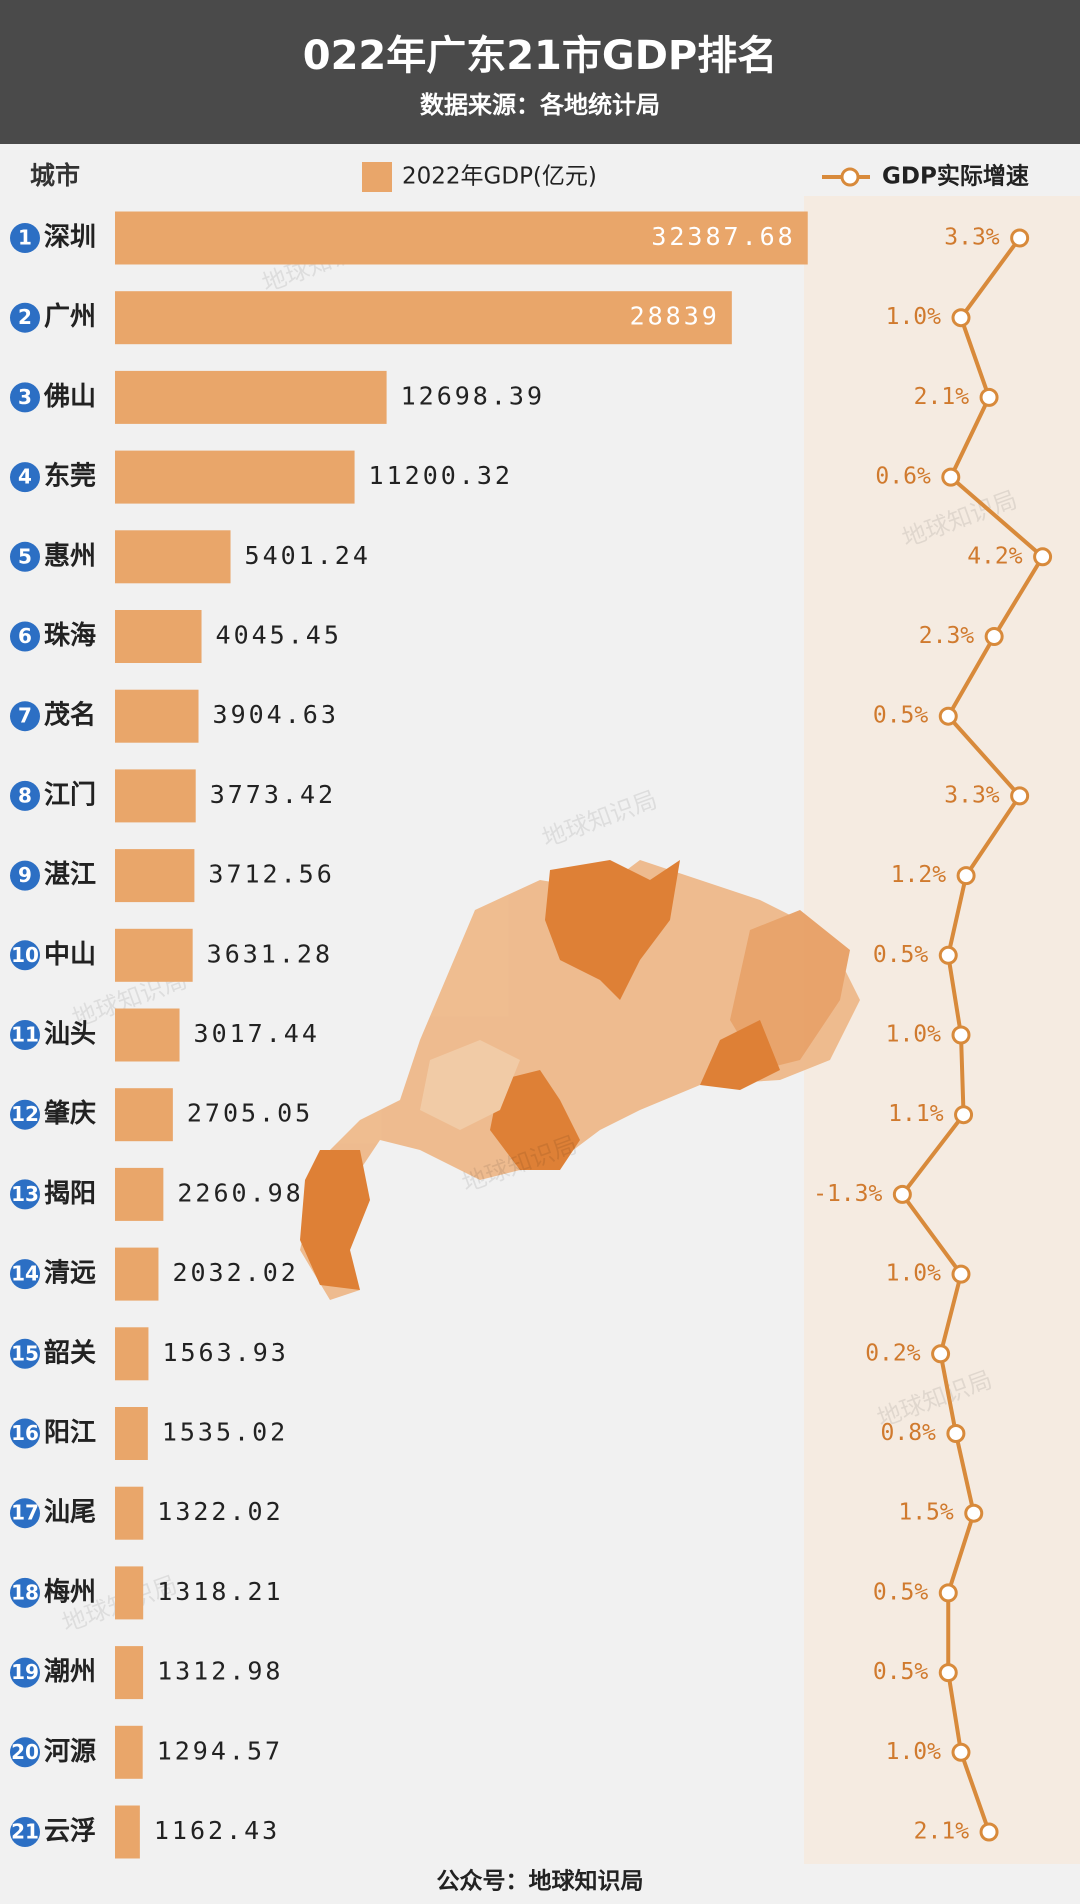 The height and width of the screenshot is (1904, 1080). What do you see at coordinates (69, 397) in the screenshot?
I see `y-tick-label: 佛山` at bounding box center [69, 397].